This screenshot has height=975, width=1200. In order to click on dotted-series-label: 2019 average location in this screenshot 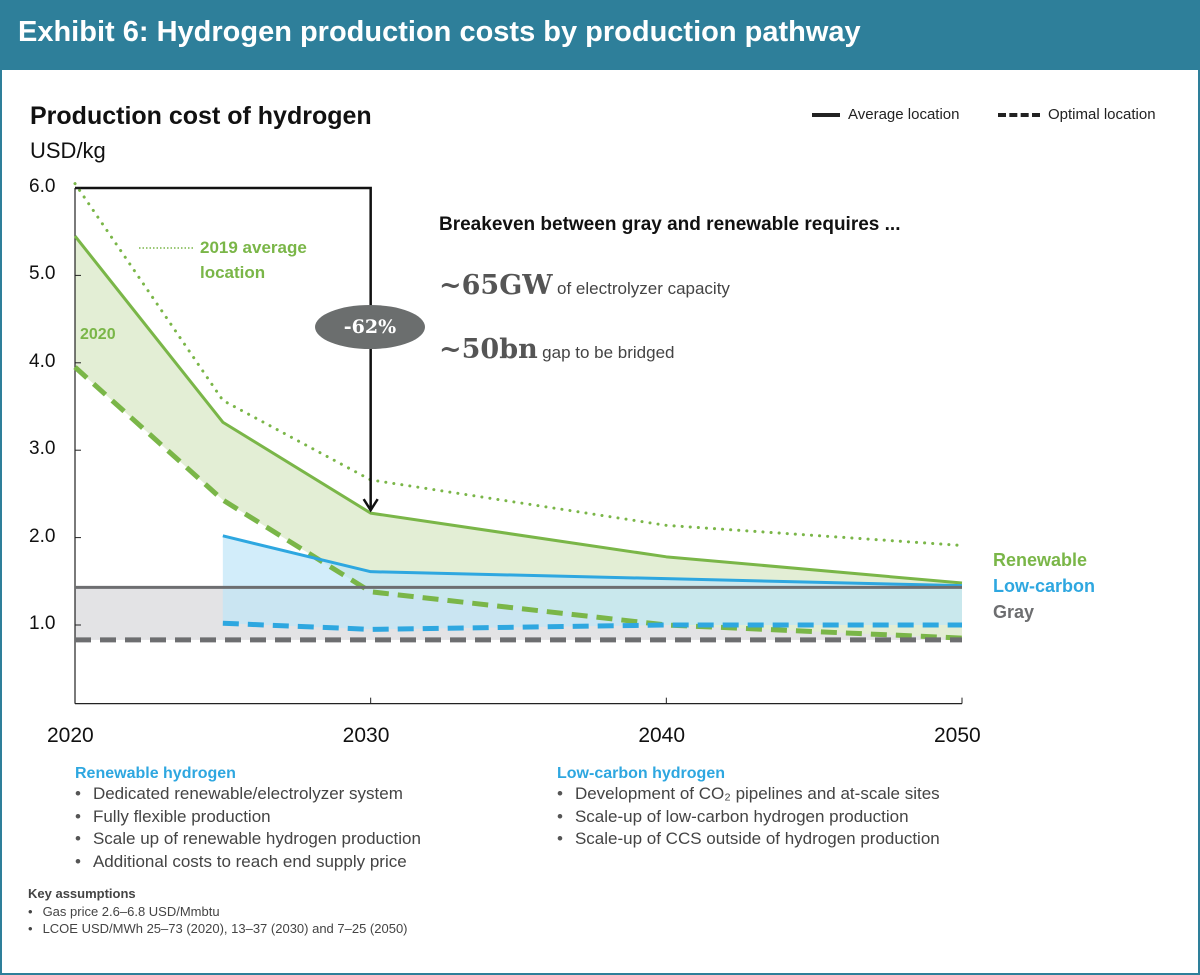, I will do `click(253, 260)`.